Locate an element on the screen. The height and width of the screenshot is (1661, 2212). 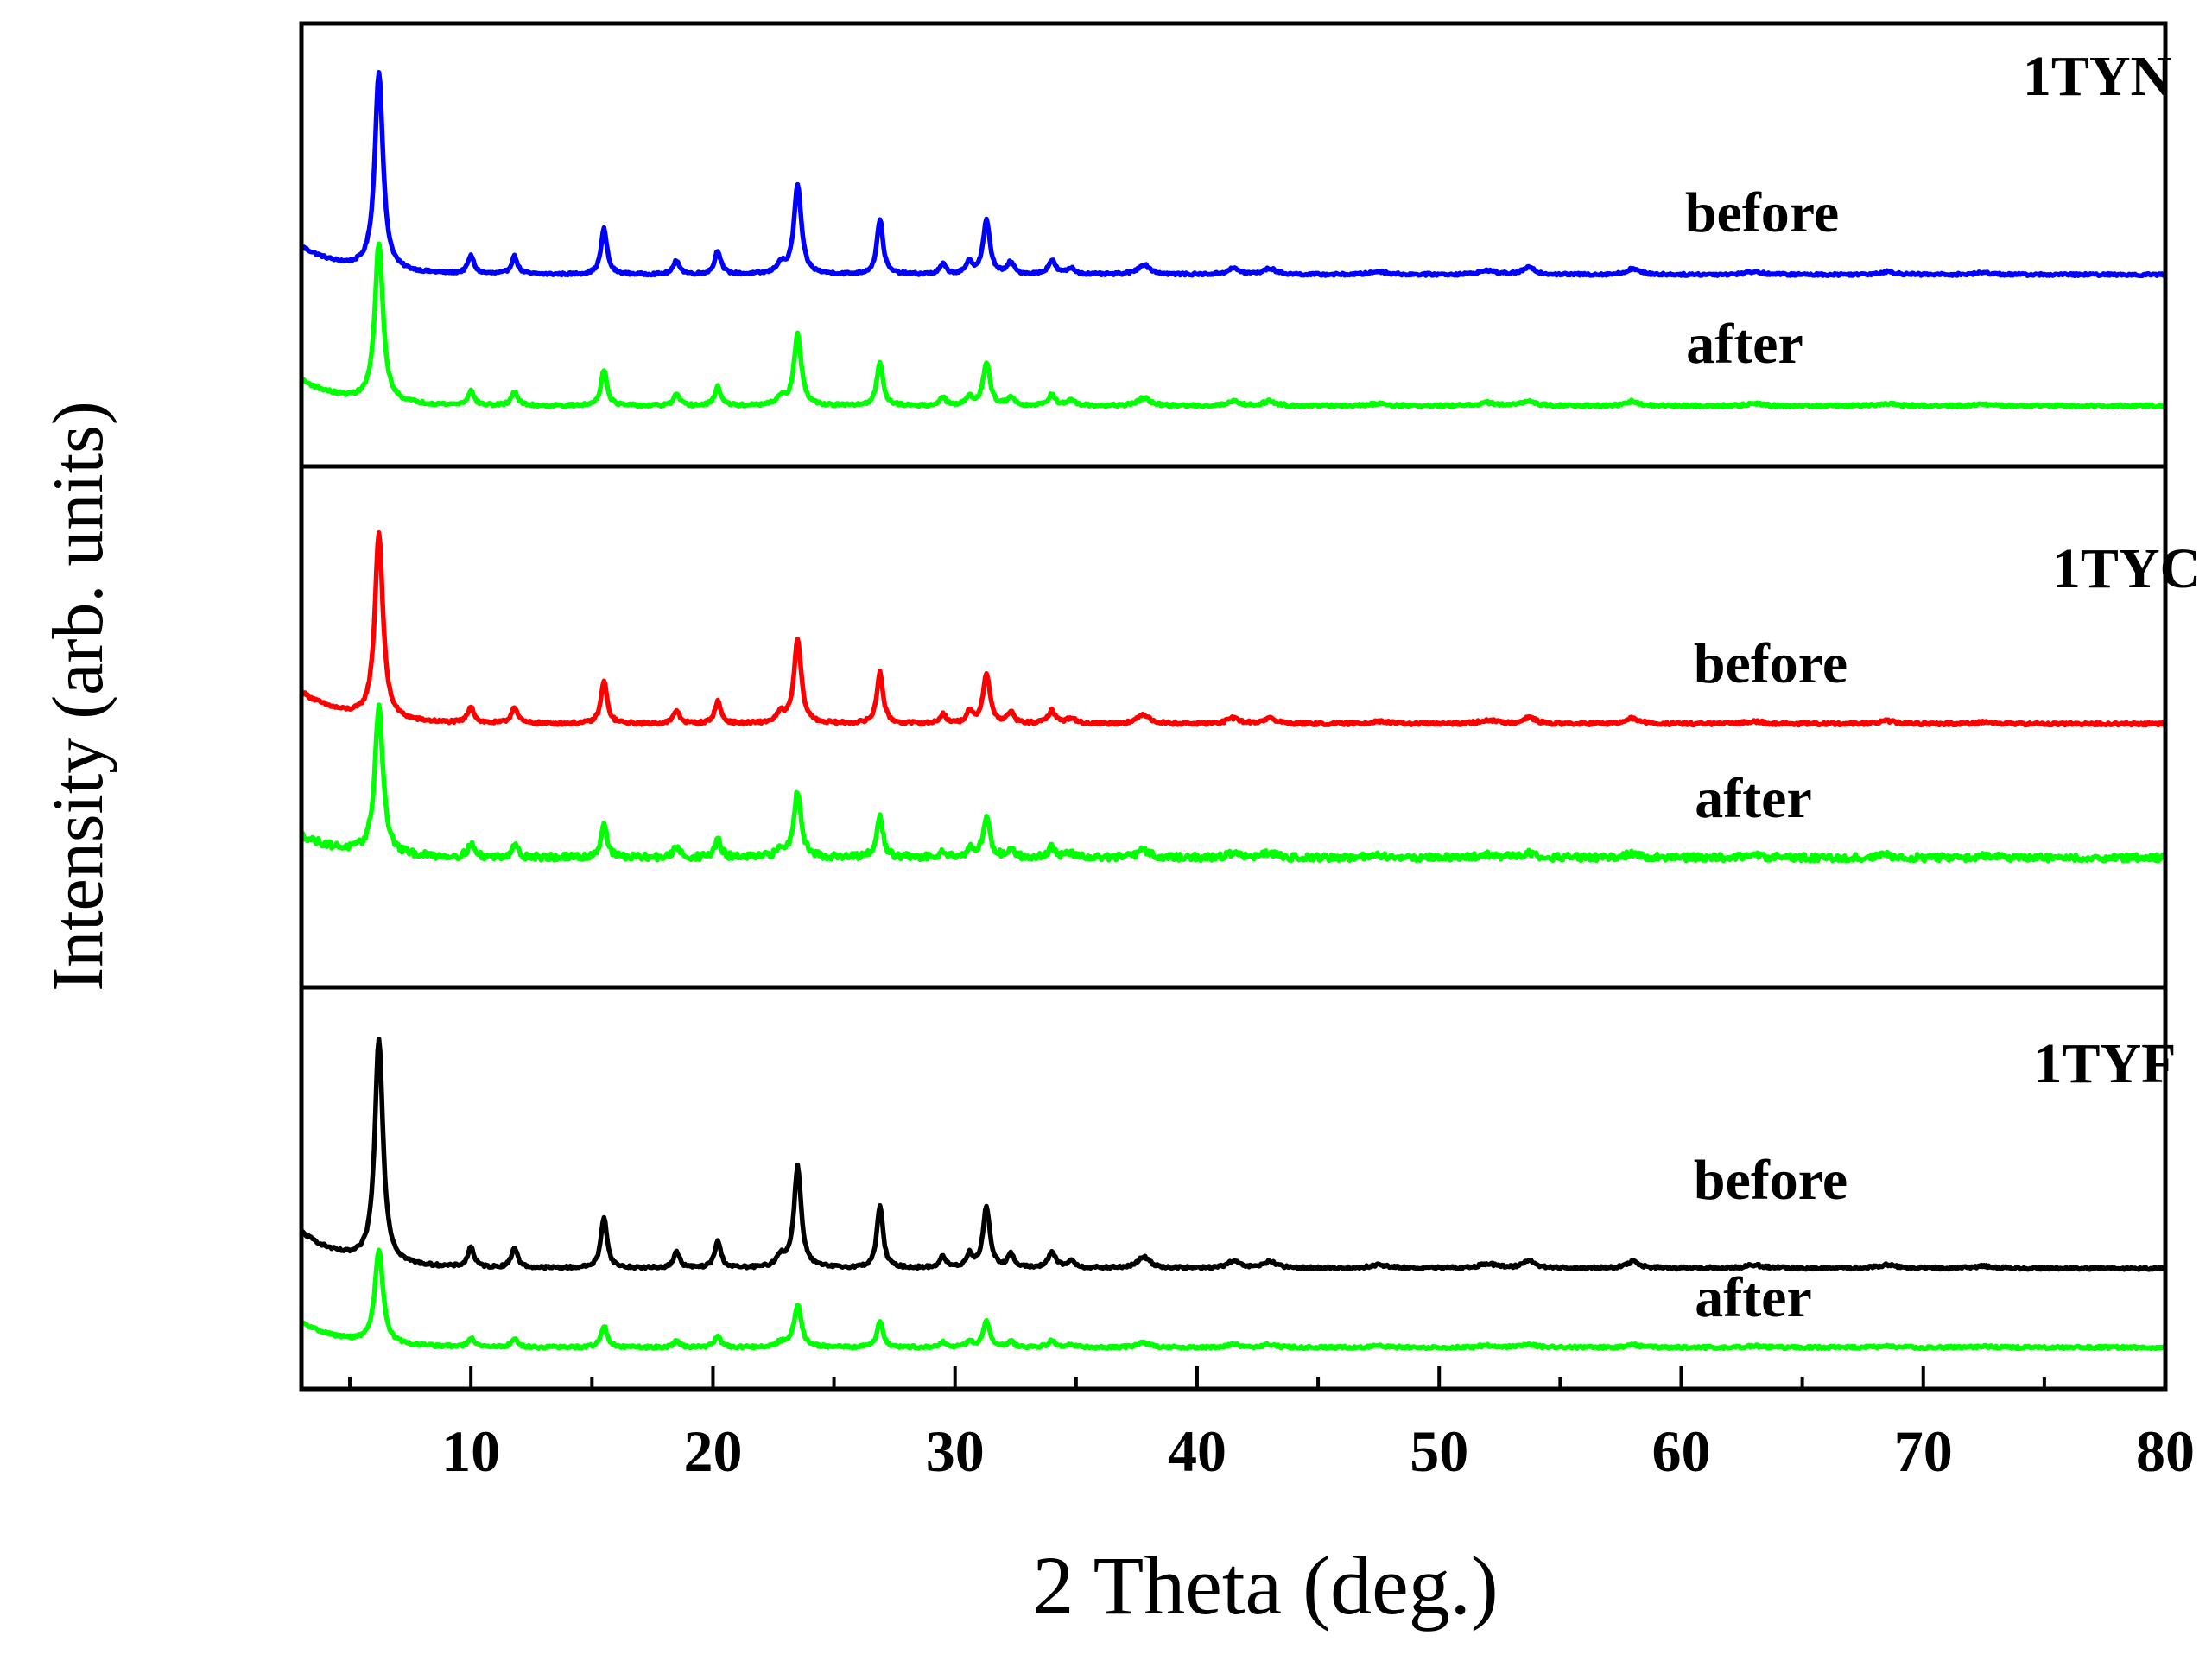
sample-label-1tyc: 1TYC is located at coordinates (2126, 568).